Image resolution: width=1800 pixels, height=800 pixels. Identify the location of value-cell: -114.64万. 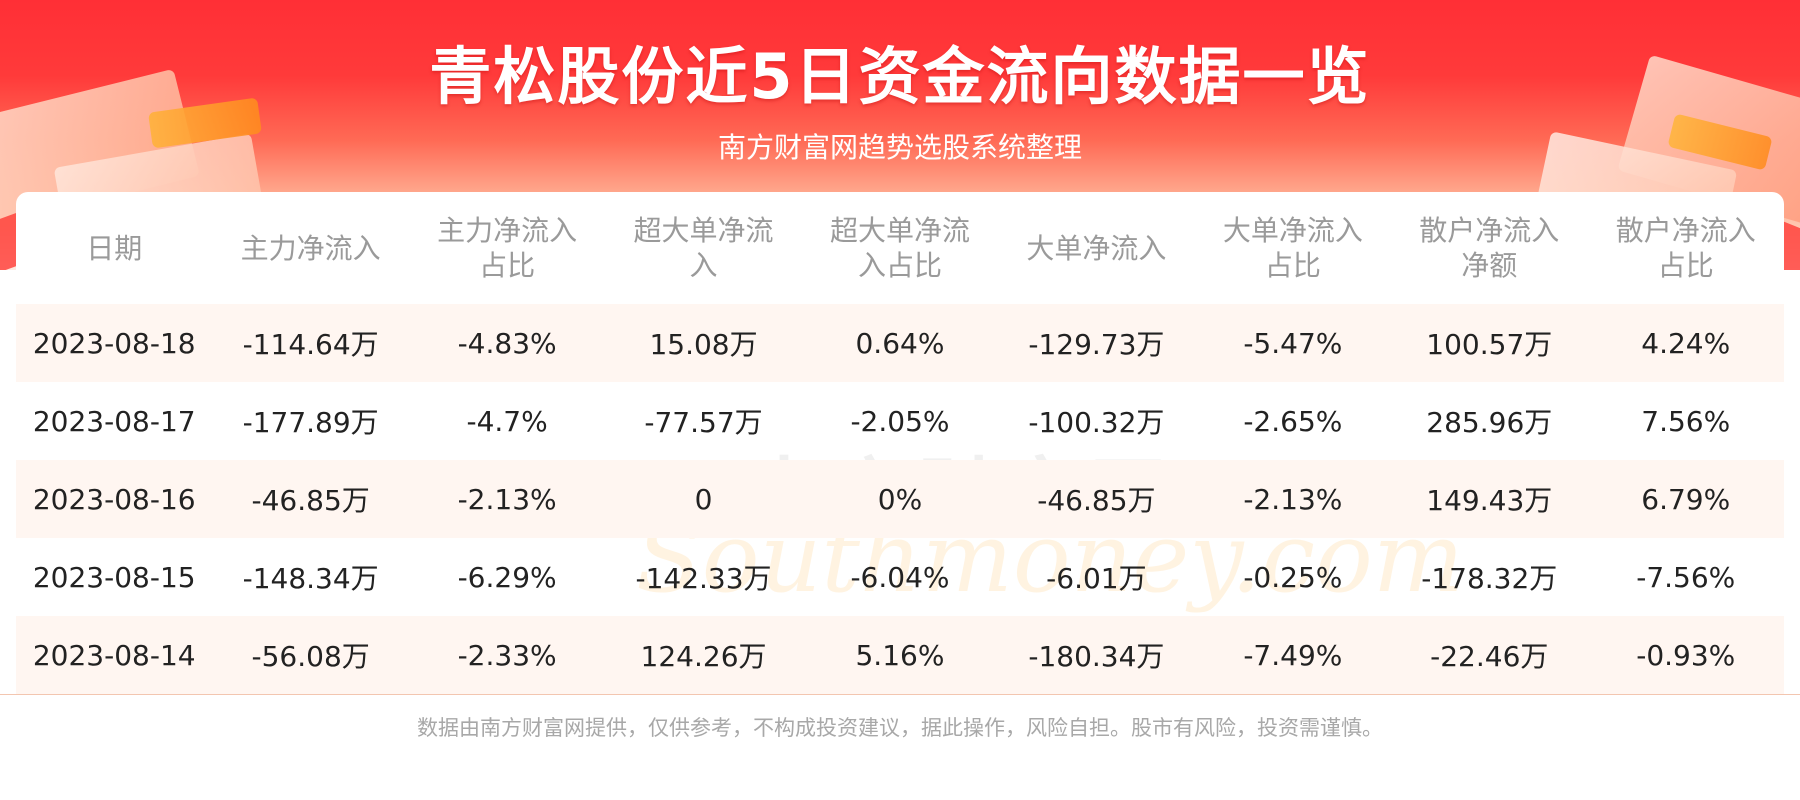
(310, 343).